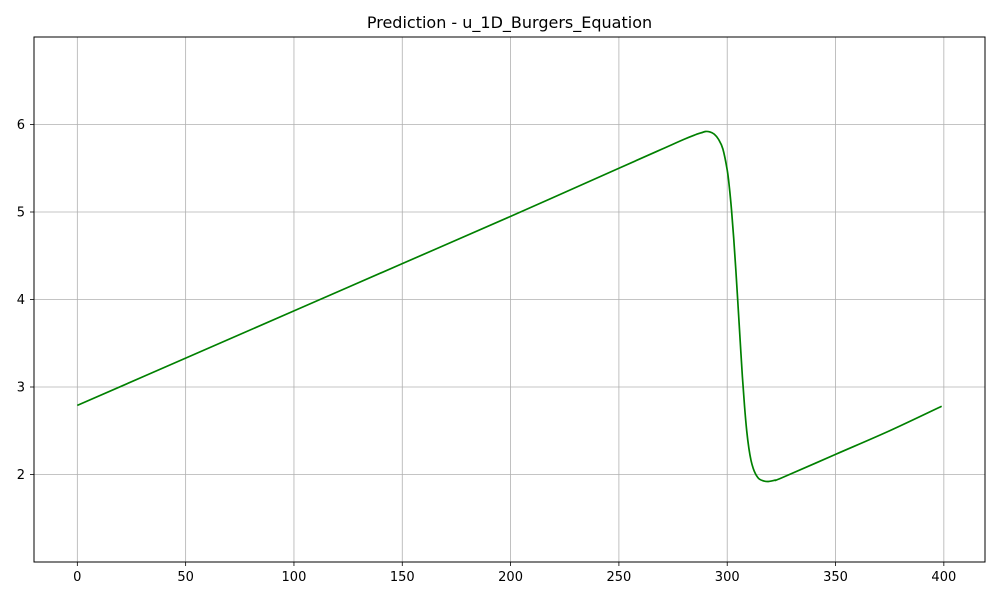 Image resolution: width=1000 pixels, height=600 pixels. I want to click on x-tick-label: 200, so click(510, 577).